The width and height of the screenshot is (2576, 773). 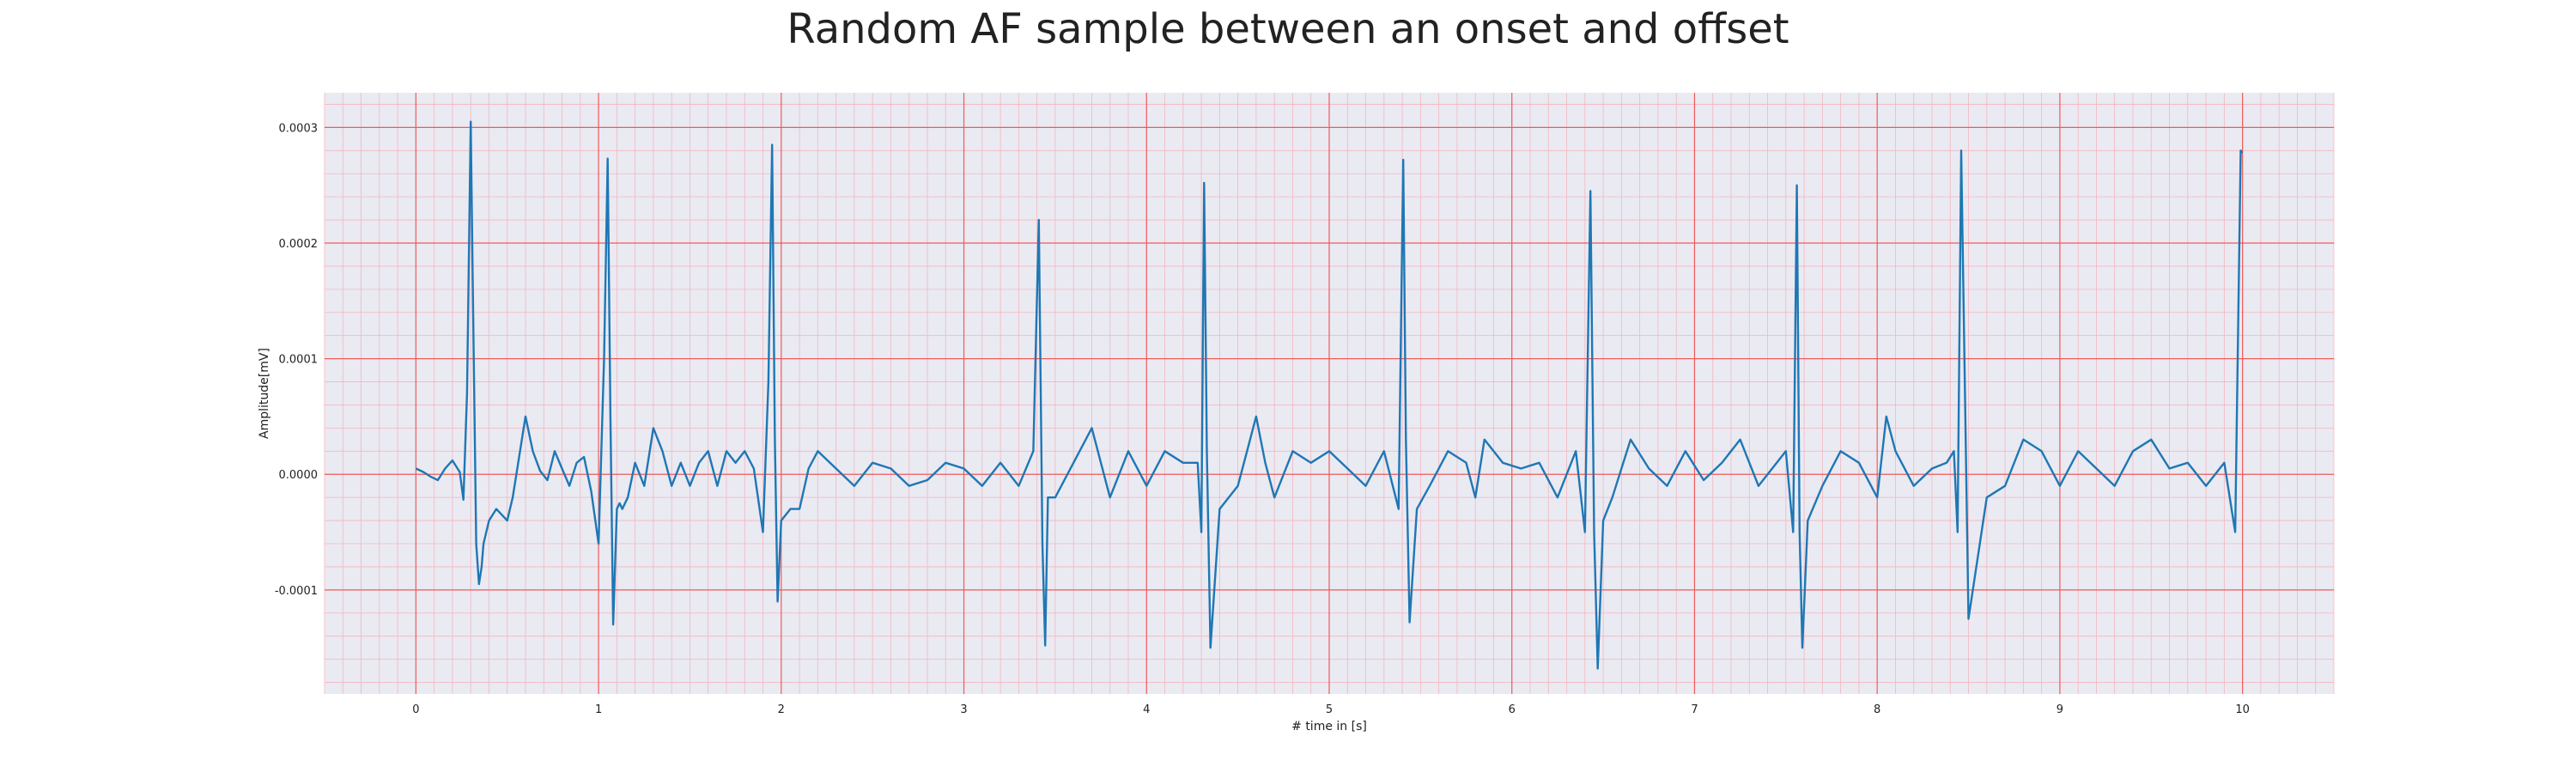 I want to click on x-tick-label: 2, so click(x=781, y=709).